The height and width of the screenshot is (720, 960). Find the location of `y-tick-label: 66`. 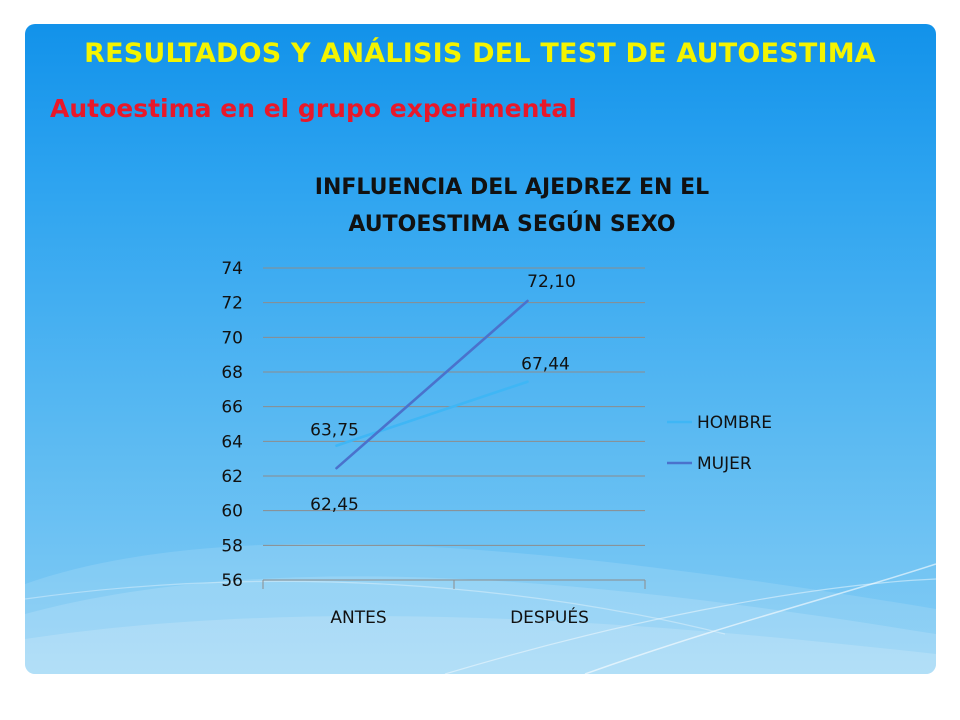

y-tick-label: 66 is located at coordinates (232, 408).